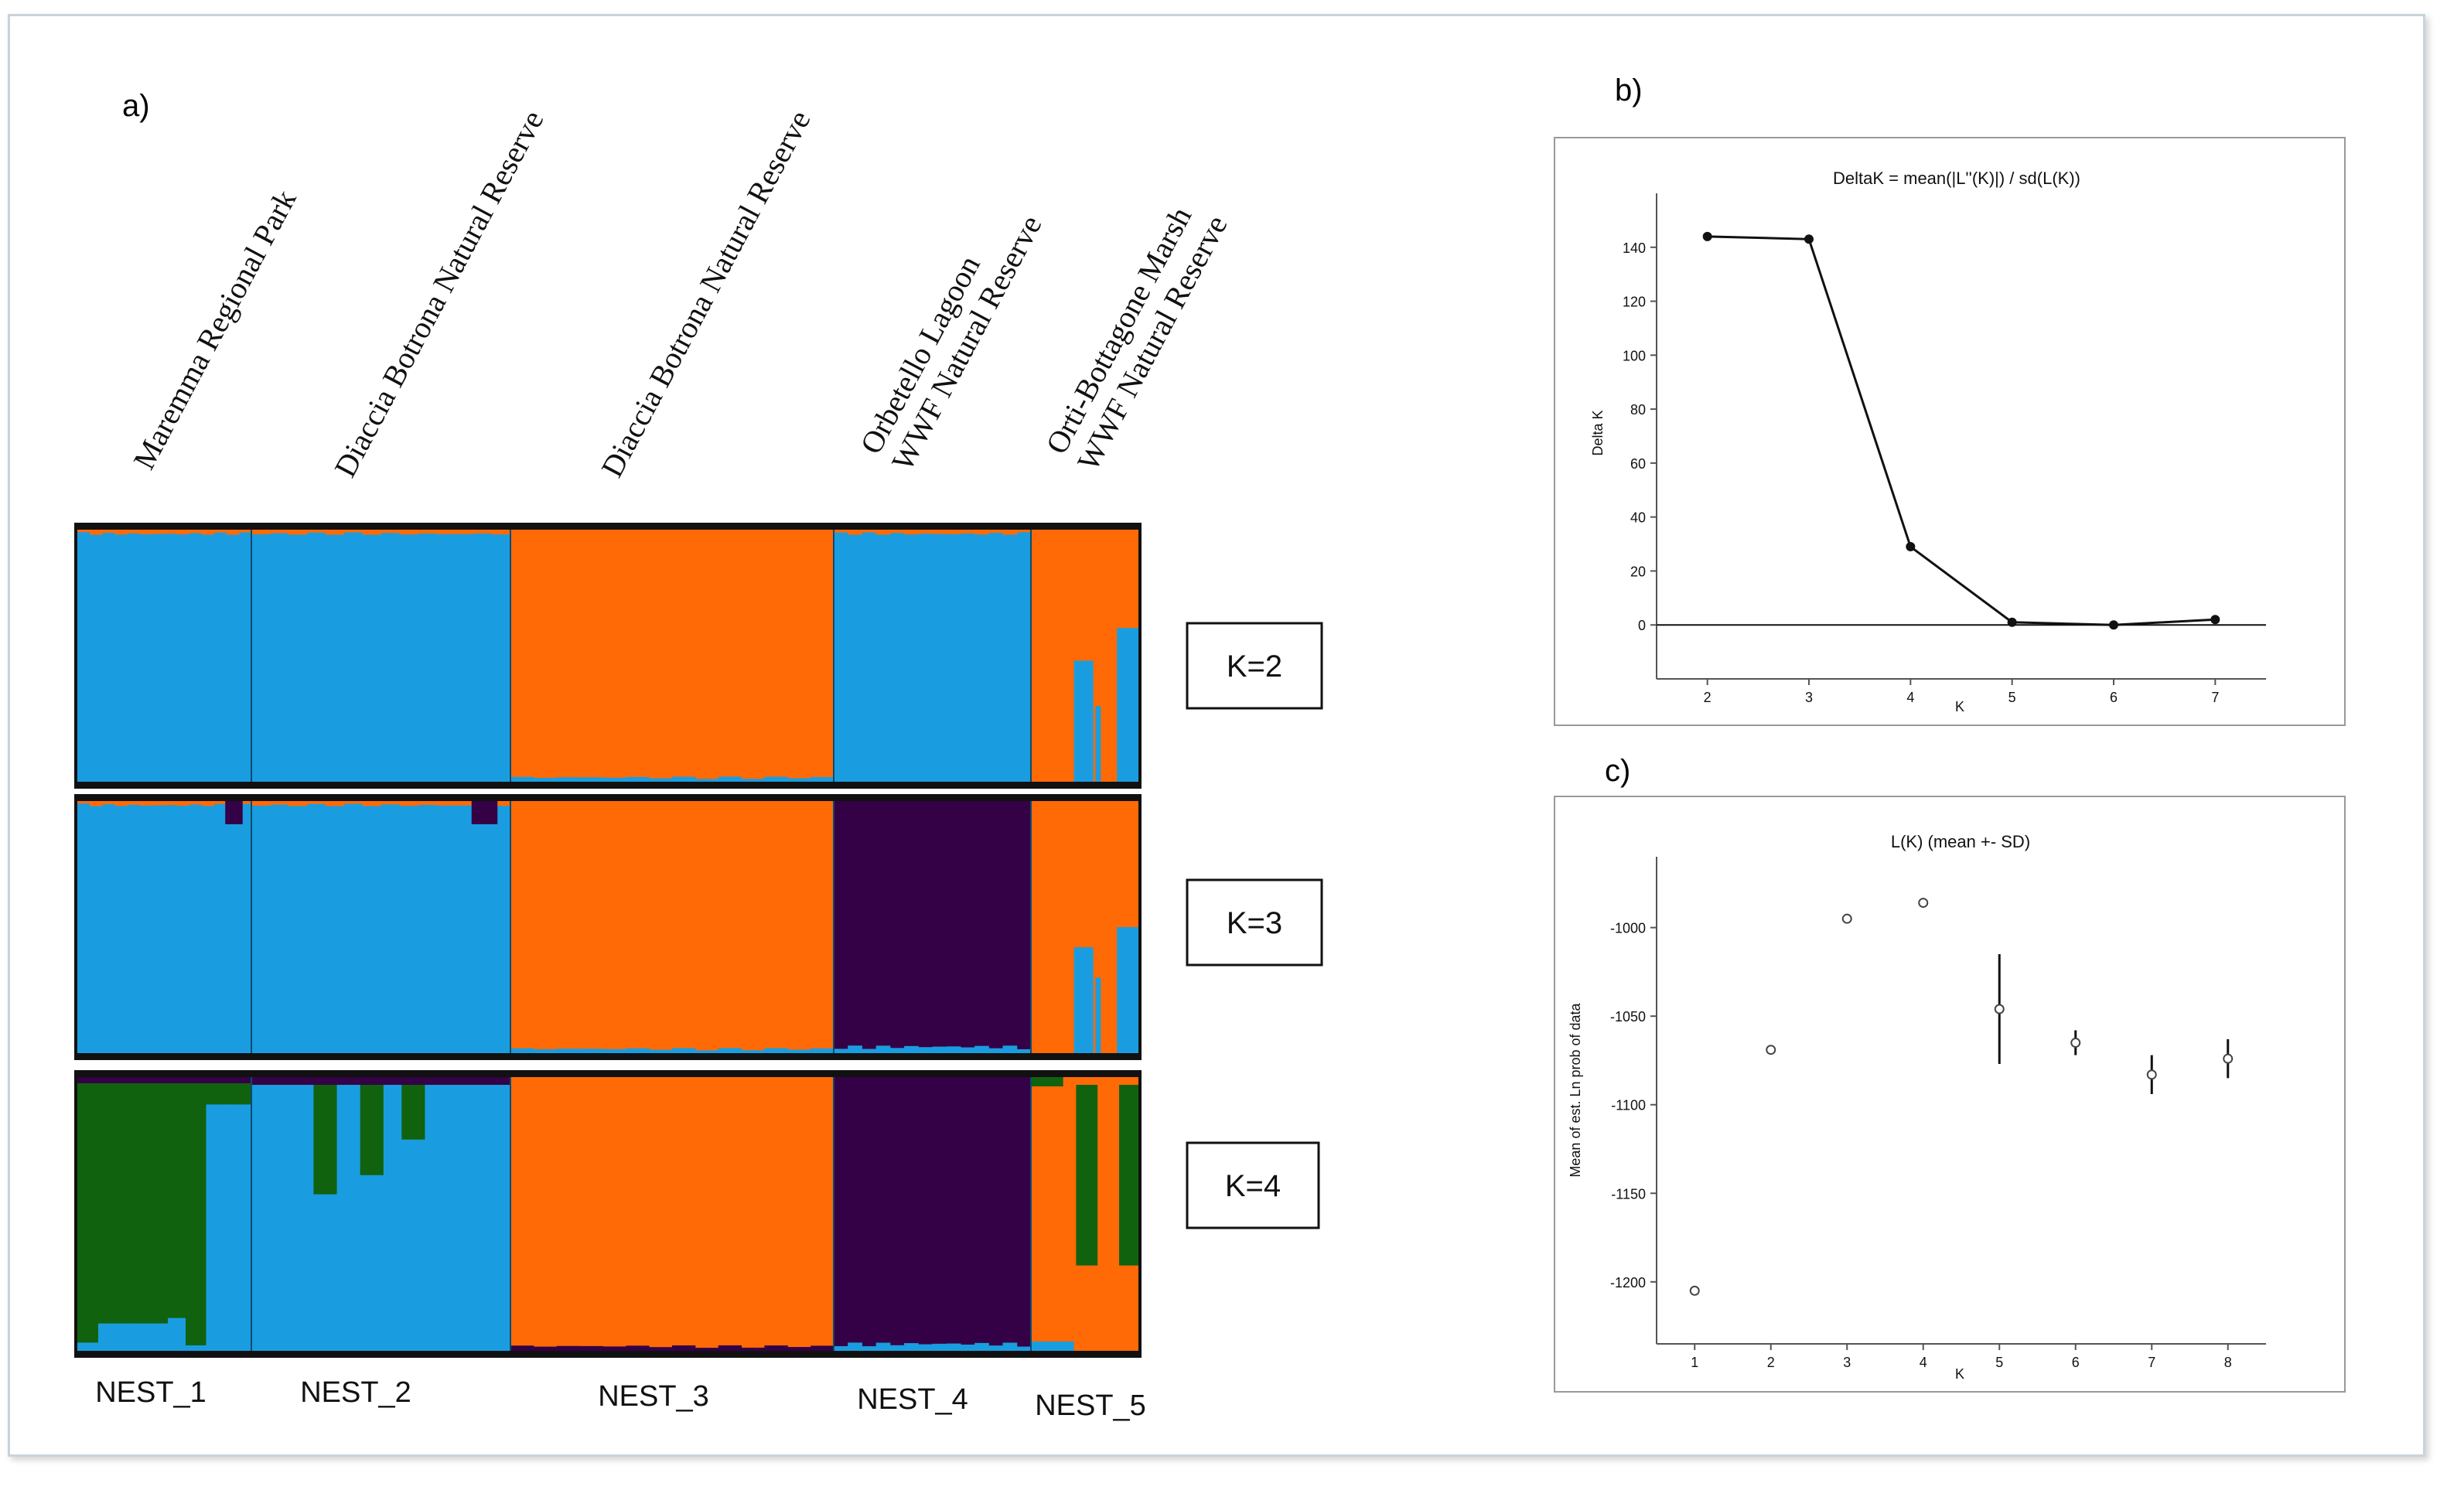 The height and width of the screenshot is (1490, 2464). Describe the element at coordinates (1938, 1113) in the screenshot. I see `lk-marks: -1000 -1050 -1100 -1150 -1200 1 2 3 4 5 6 7 8` at that location.